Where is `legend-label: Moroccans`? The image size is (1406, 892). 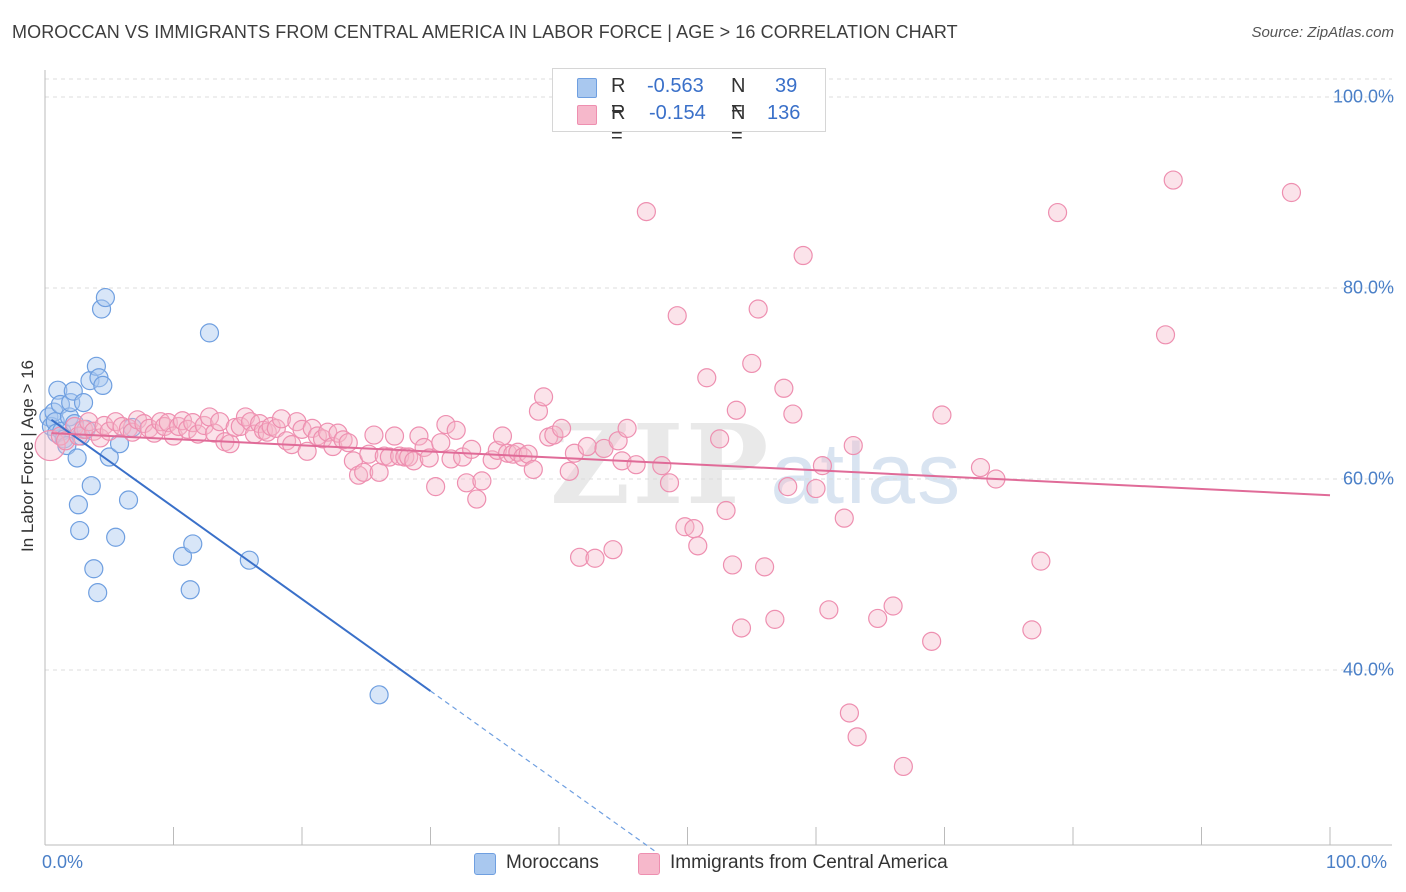 legend-label: Moroccans is located at coordinates (552, 862).